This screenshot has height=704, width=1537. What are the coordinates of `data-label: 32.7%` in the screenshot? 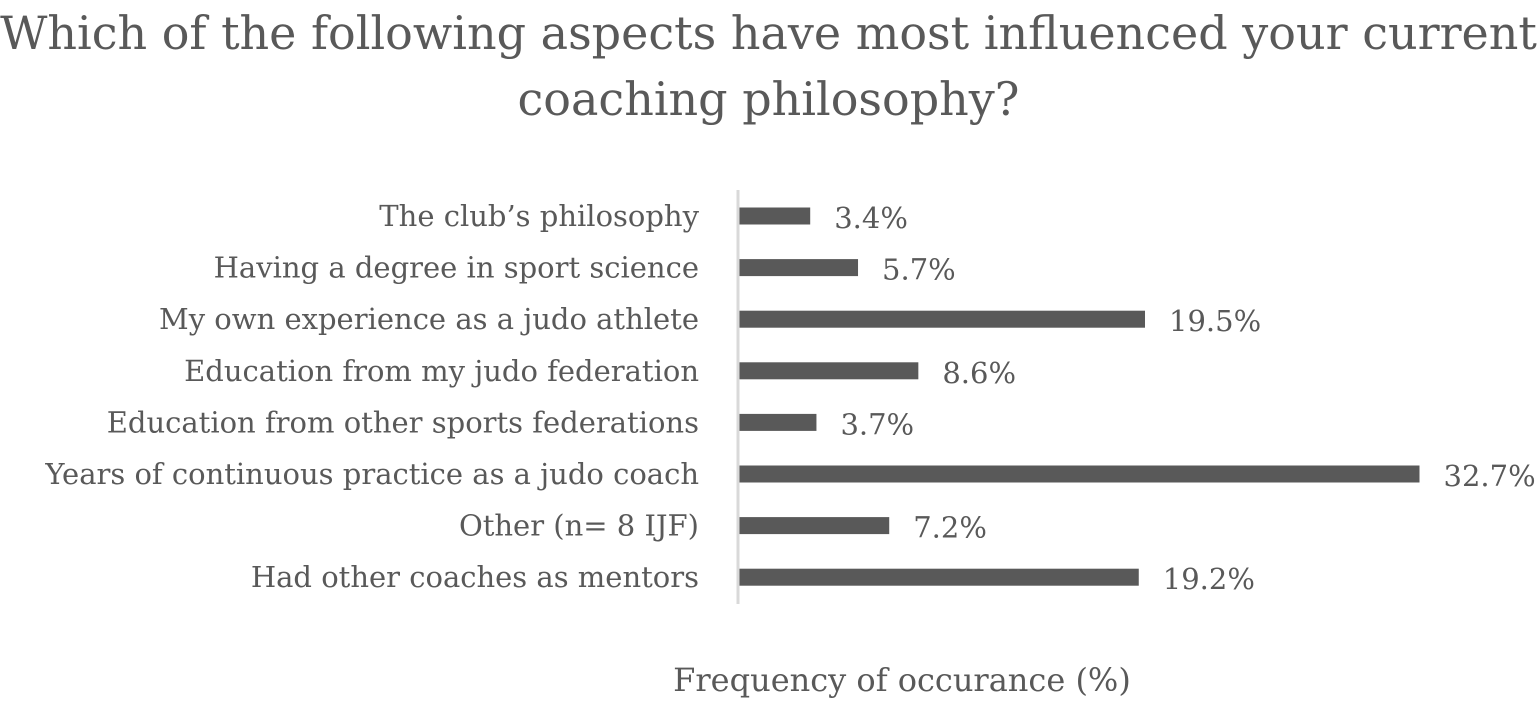 It's located at (1490, 476).